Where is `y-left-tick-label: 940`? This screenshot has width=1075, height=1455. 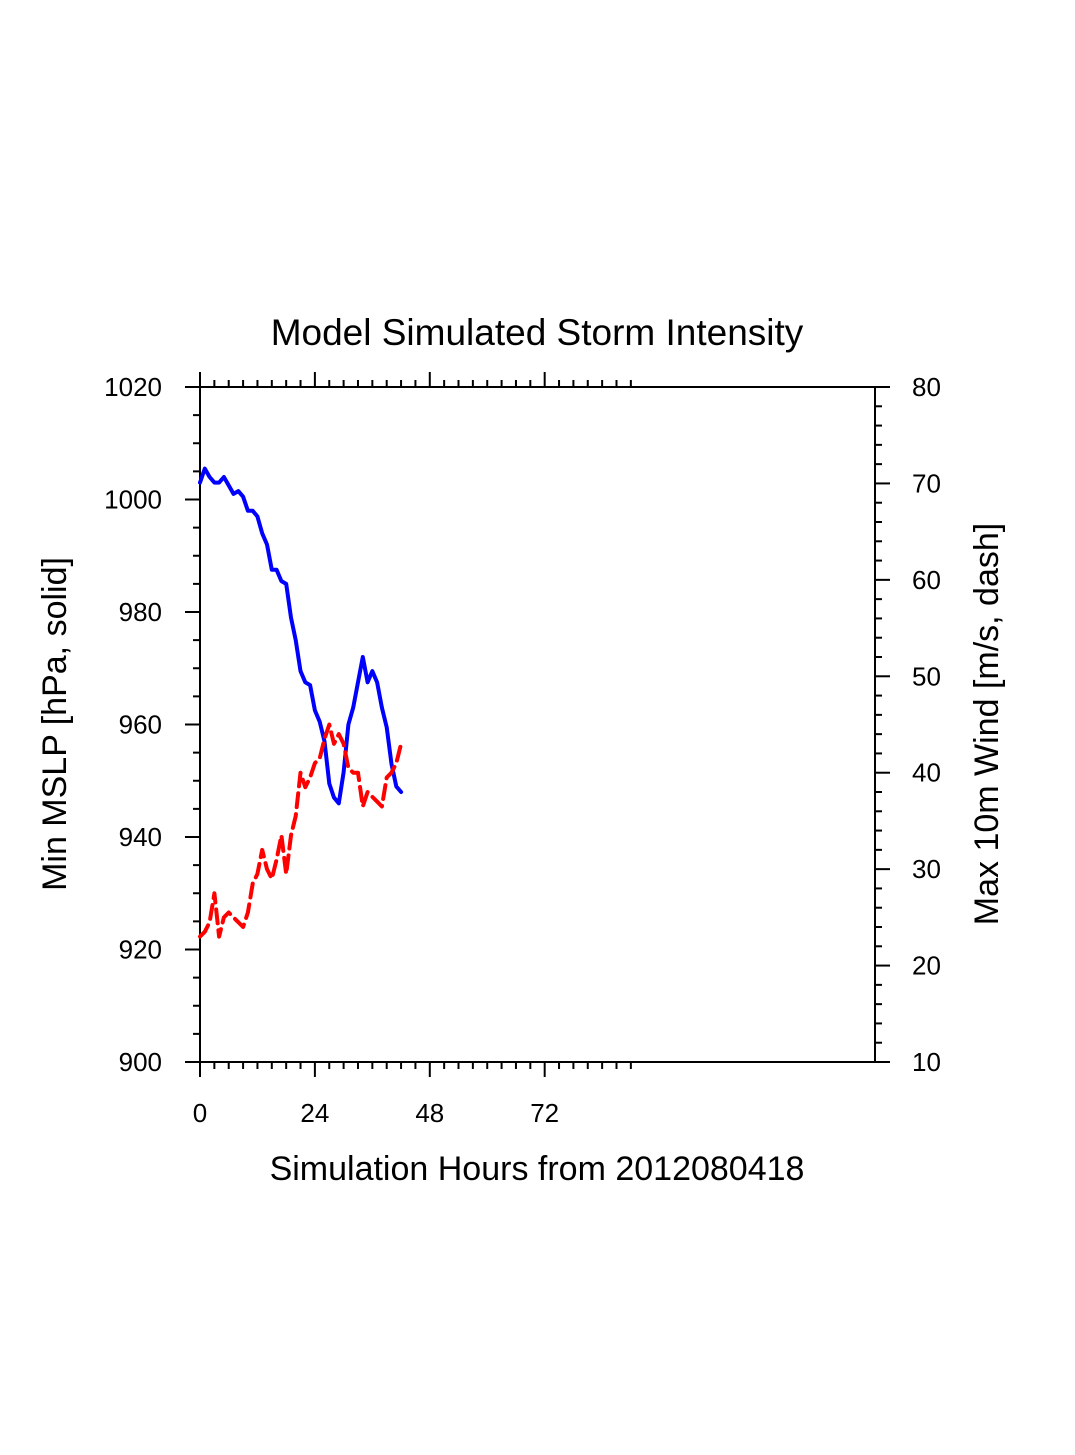
y-left-tick-label: 940 is located at coordinates (140, 837).